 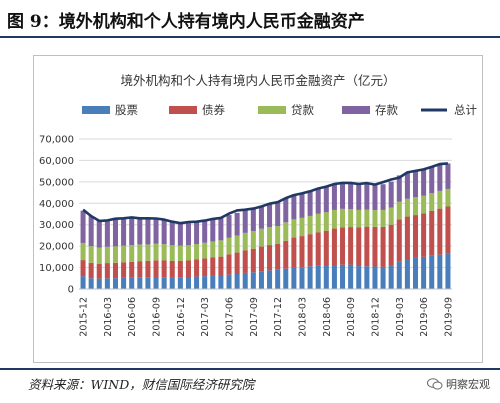 What do you see at coordinates (186, 22) in the screenshot?
I see `figure-title: 图 9：境外机构和个人持有境内人民币金融资产` at bounding box center [186, 22].